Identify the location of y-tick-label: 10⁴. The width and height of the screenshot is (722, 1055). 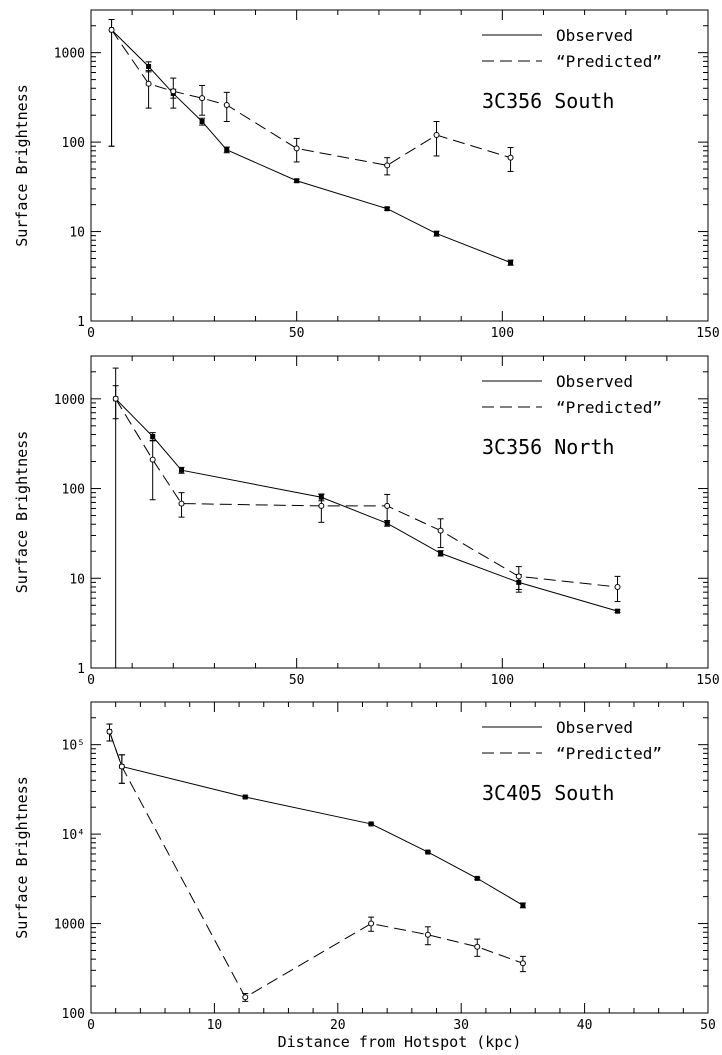
(73, 835).